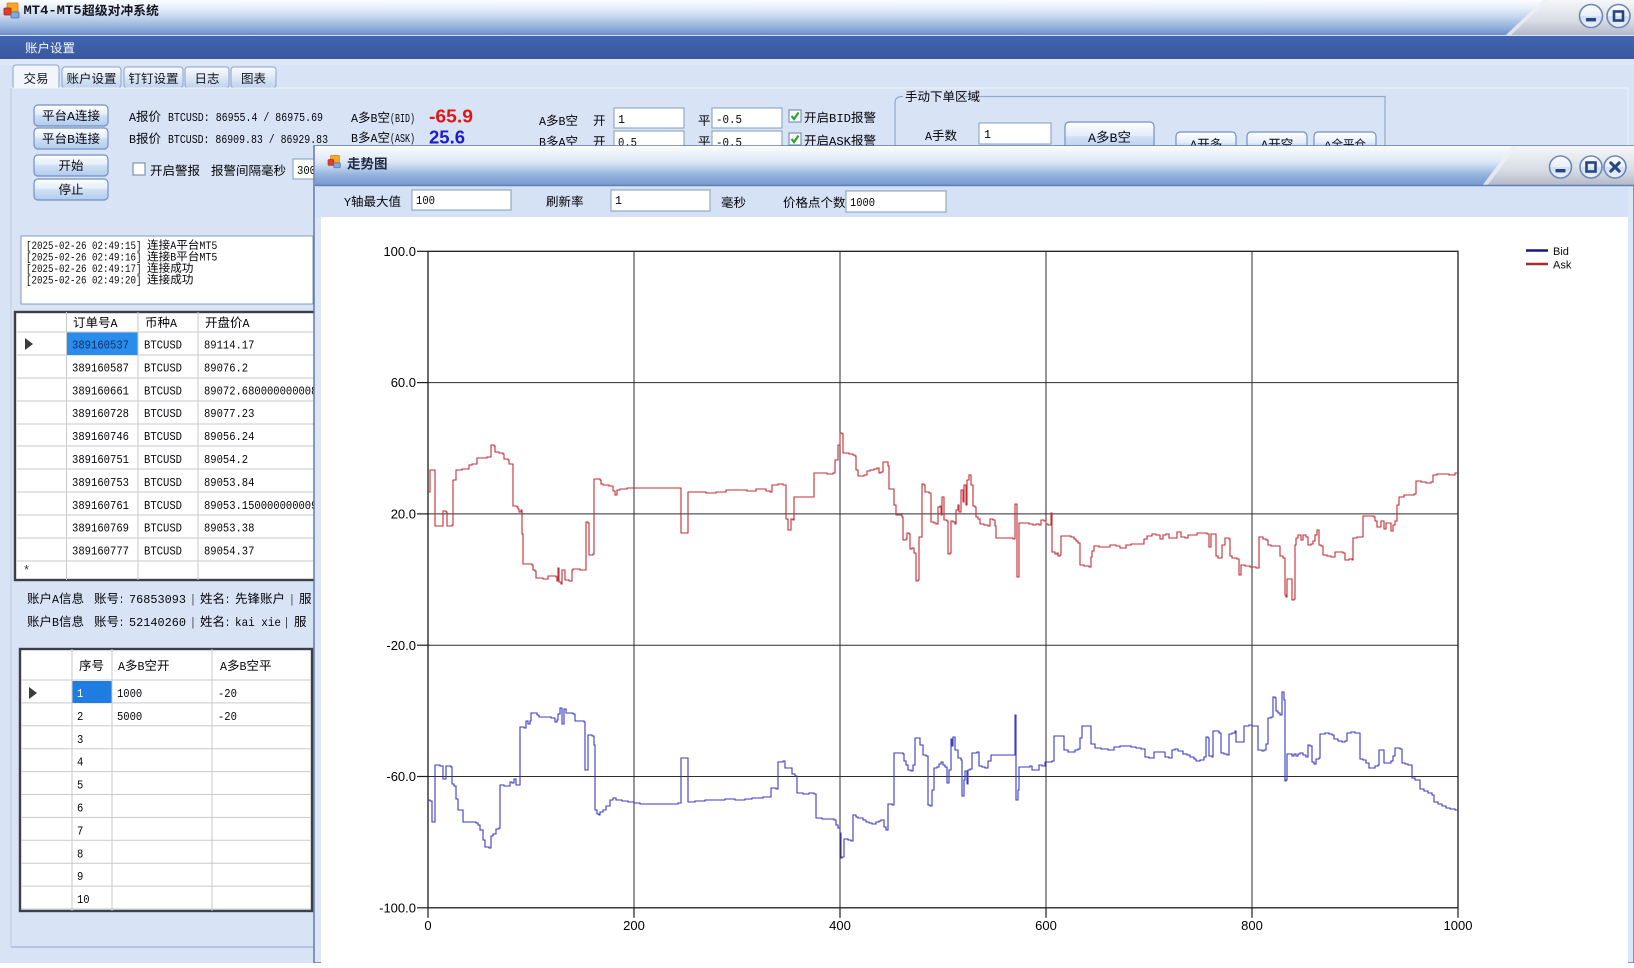 Image resolution: width=1634 pixels, height=968 pixels. What do you see at coordinates (634, 925) in the screenshot?
I see `svg-text: 200` at bounding box center [634, 925].